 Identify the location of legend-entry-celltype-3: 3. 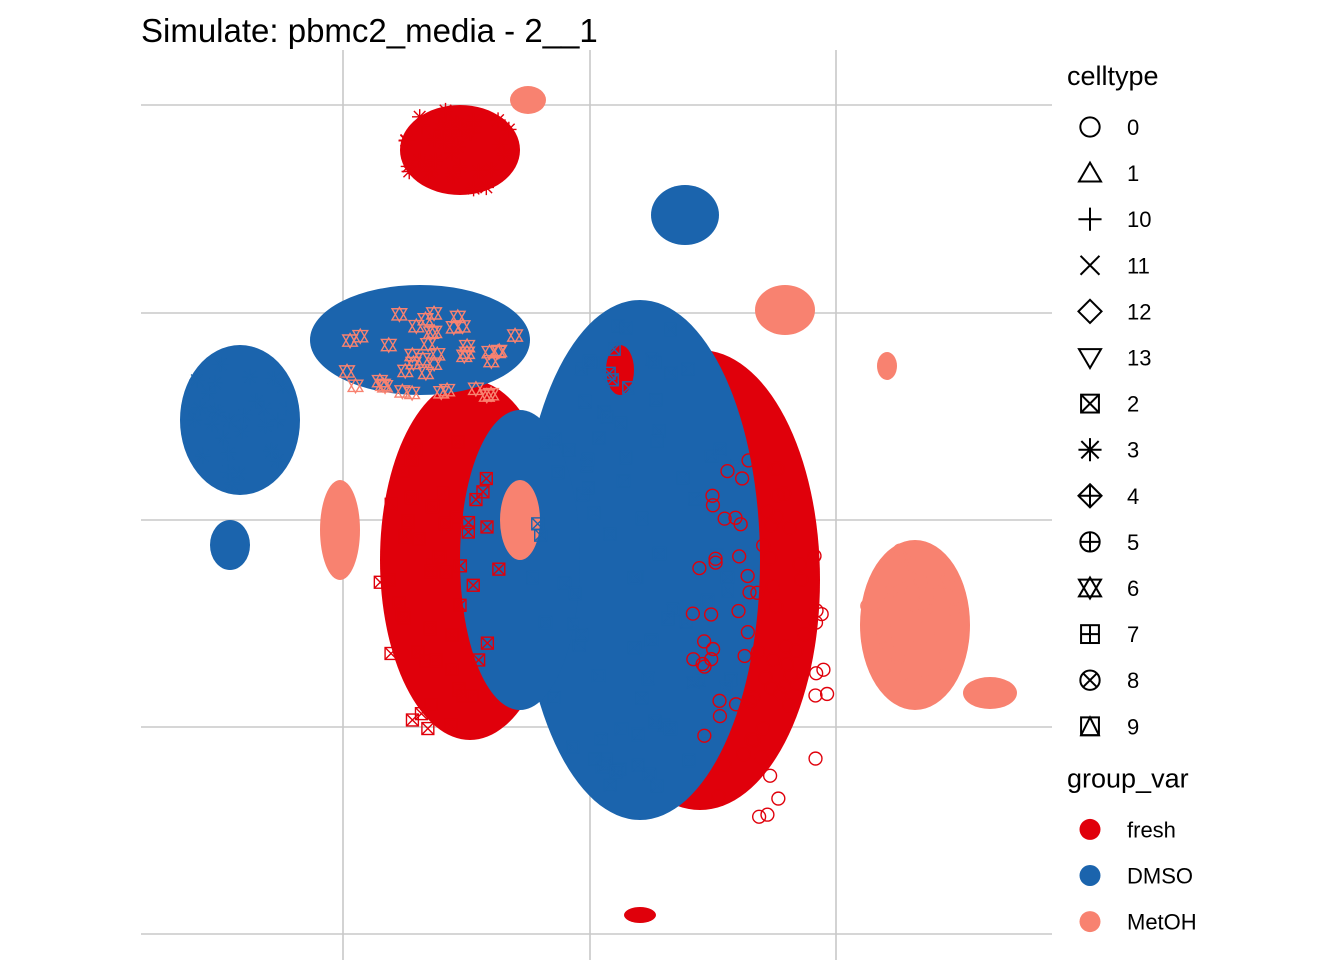
(1108, 450).